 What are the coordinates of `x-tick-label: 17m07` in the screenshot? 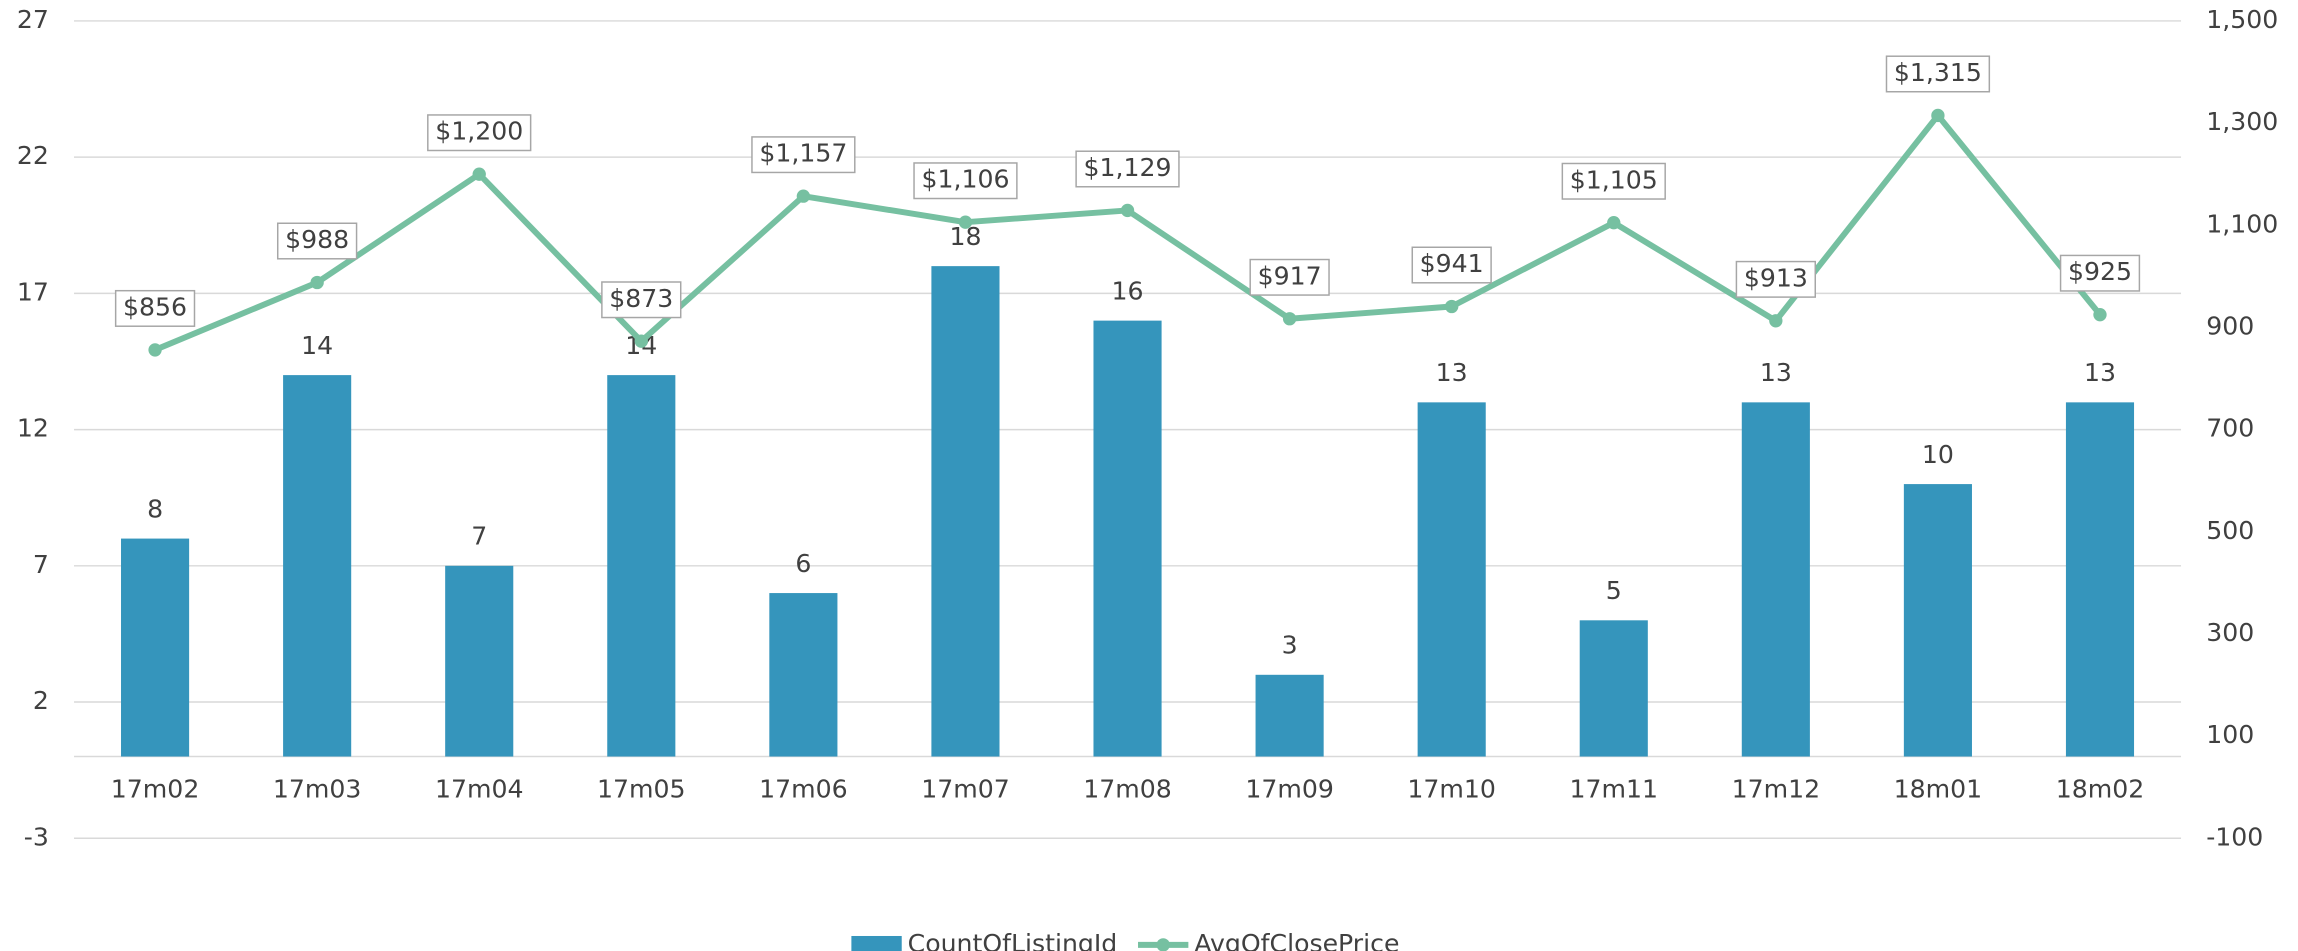 It's located at (965, 789).